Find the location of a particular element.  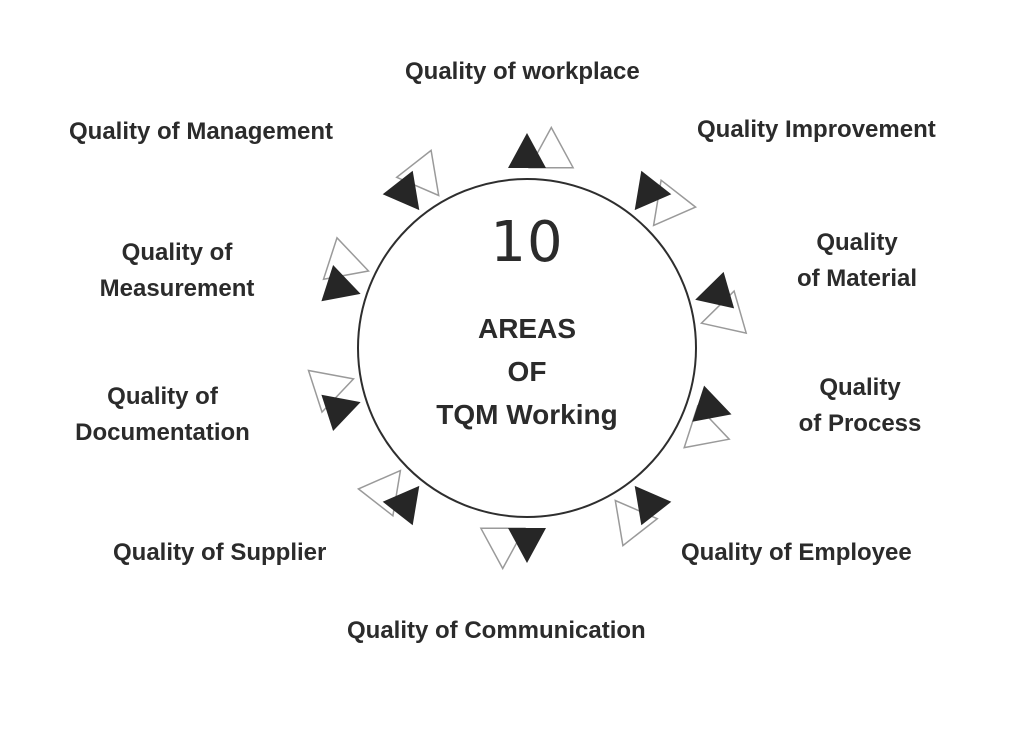

area-label-text: Quality of workplace is located at coordinates (522, 71).